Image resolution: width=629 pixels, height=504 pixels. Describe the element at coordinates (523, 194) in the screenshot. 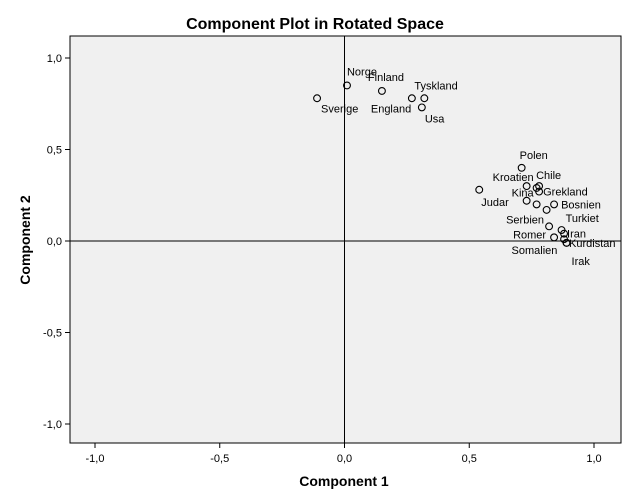

I see `data-point-label: Kina` at that location.